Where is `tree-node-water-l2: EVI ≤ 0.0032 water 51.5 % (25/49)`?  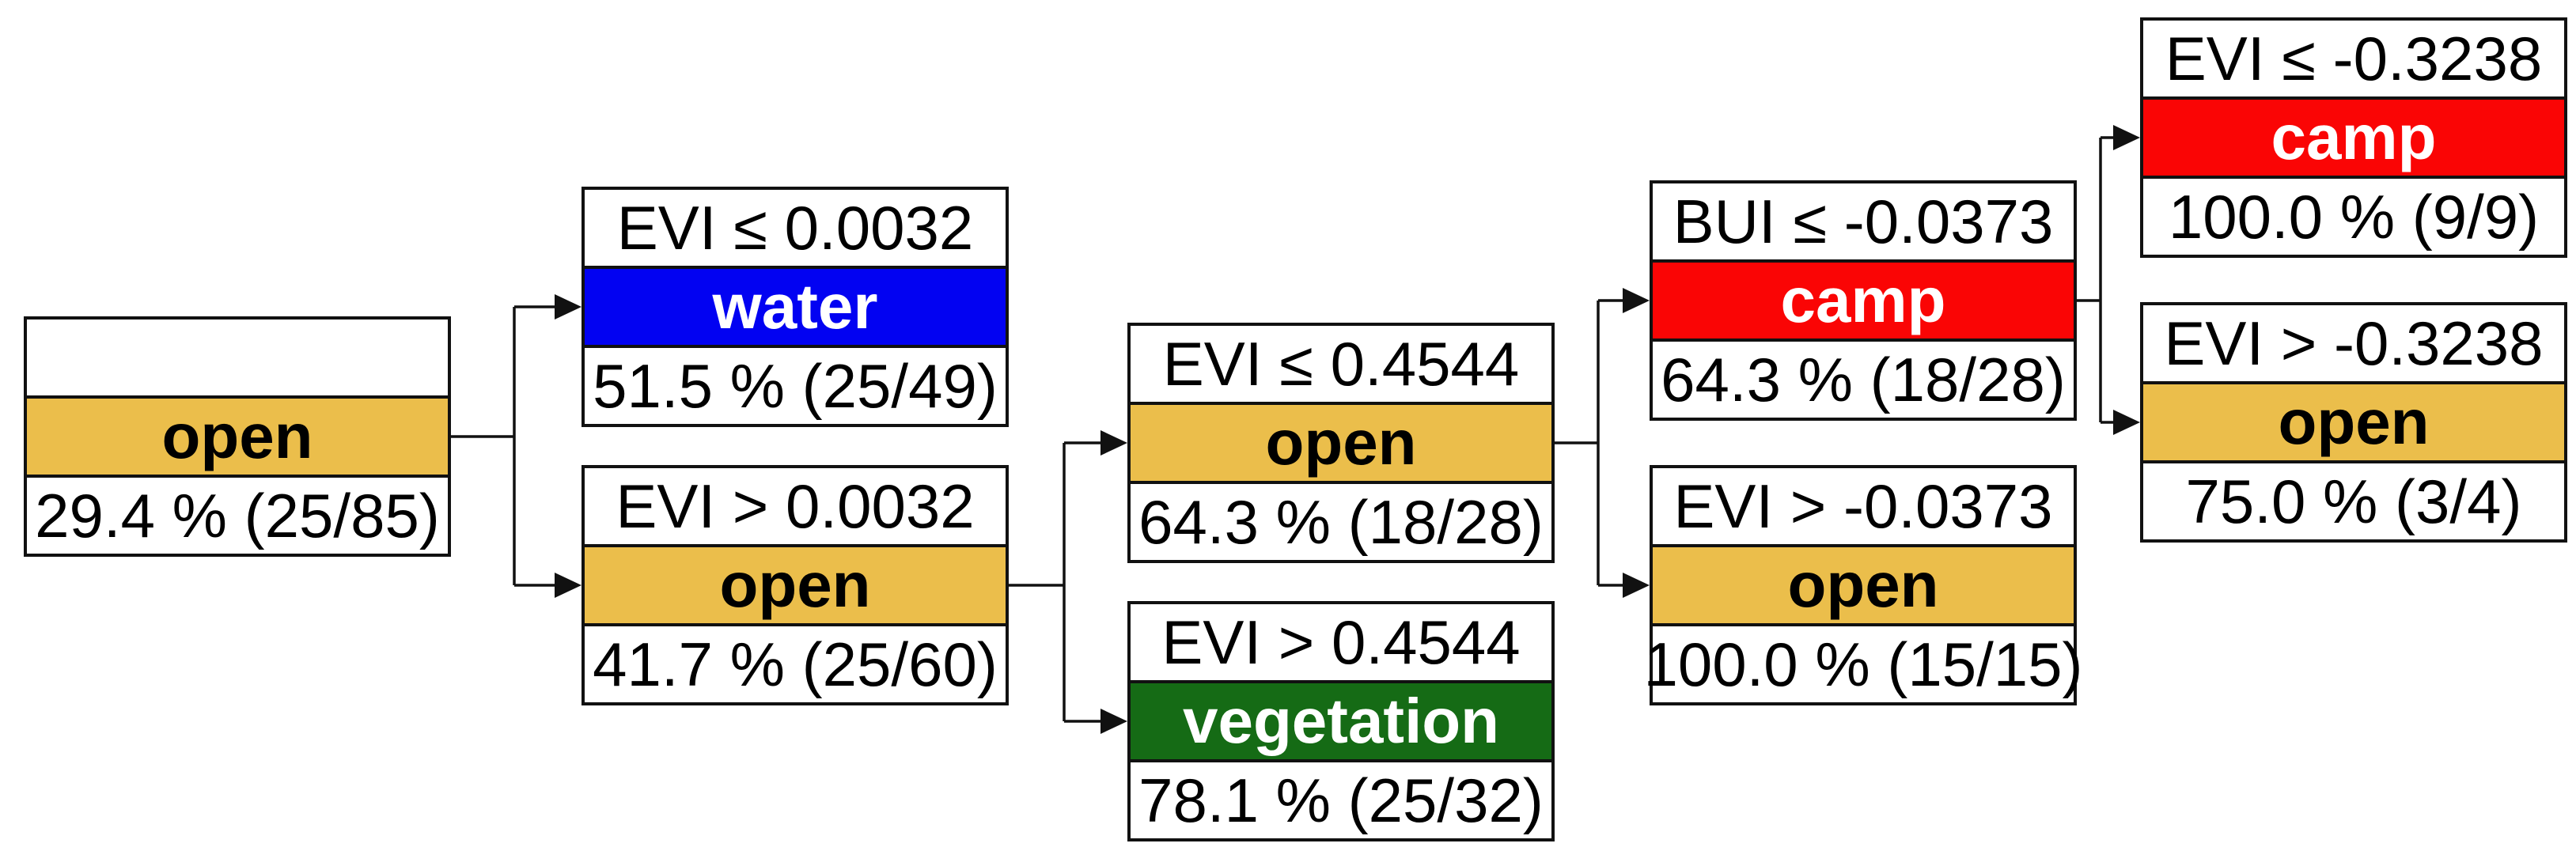
tree-node-water-l2: EVI ≤ 0.0032 water 51.5 % (25/49) is located at coordinates (795, 307).